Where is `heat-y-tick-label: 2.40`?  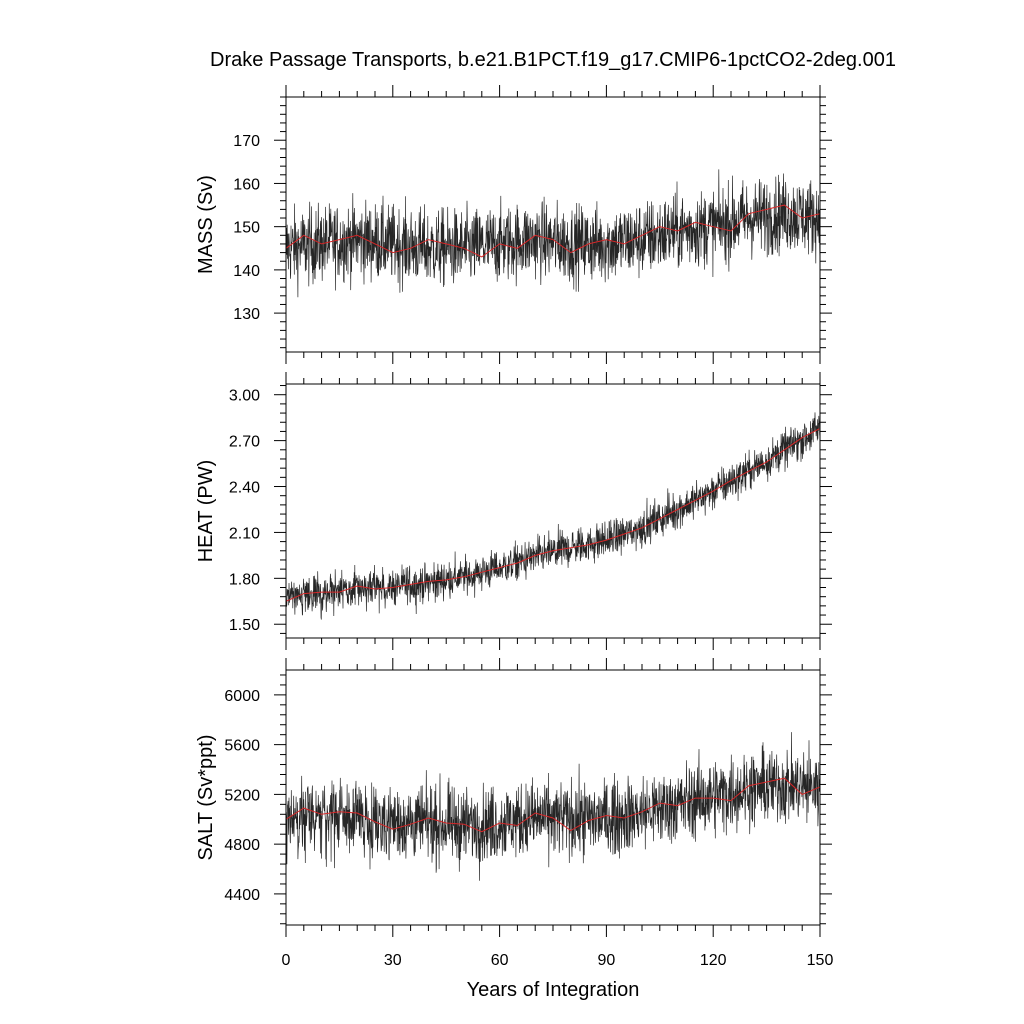 heat-y-tick-label: 2.40 is located at coordinates (244, 488).